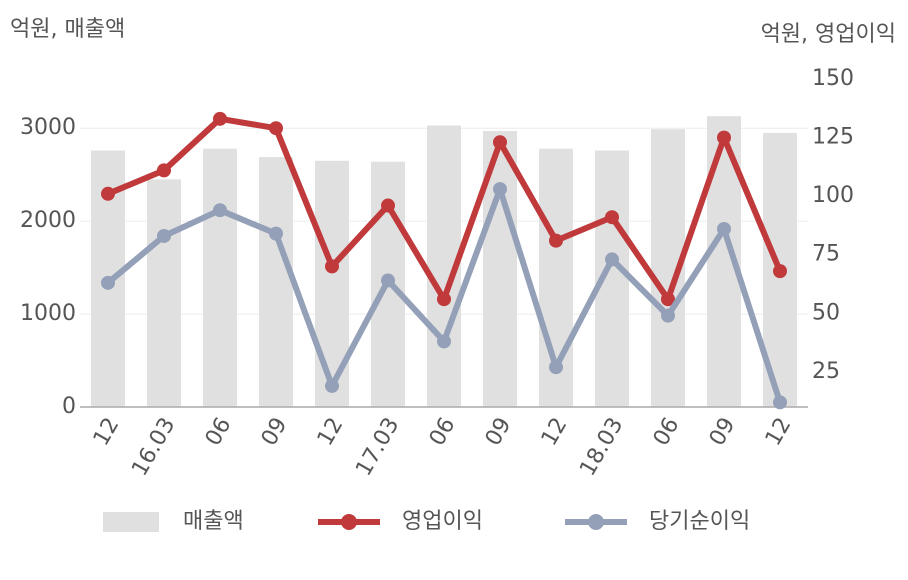  I want to click on x-tick-label: 18.03, so click(601, 447).